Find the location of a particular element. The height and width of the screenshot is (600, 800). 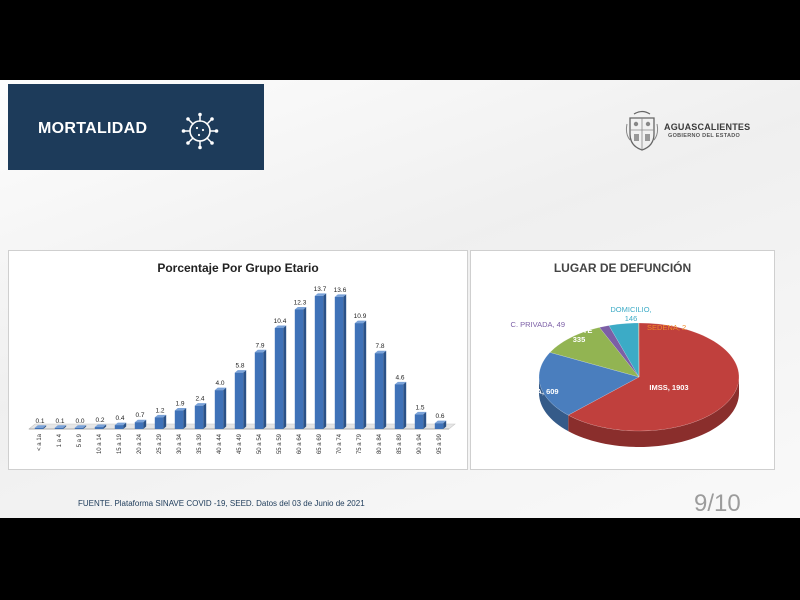

data-label: 7.8 is located at coordinates (379, 346).